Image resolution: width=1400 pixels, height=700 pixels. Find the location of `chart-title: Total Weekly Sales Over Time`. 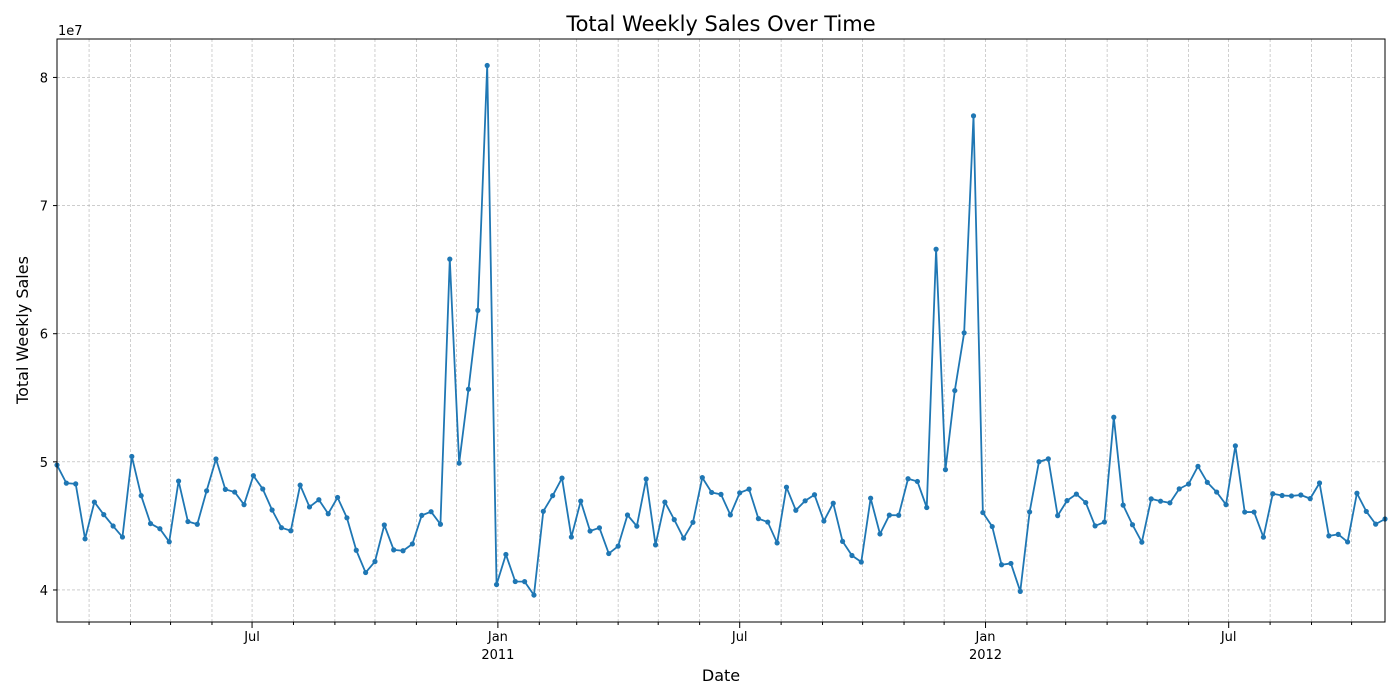

chart-title: Total Weekly Sales Over Time is located at coordinates (720, 24).